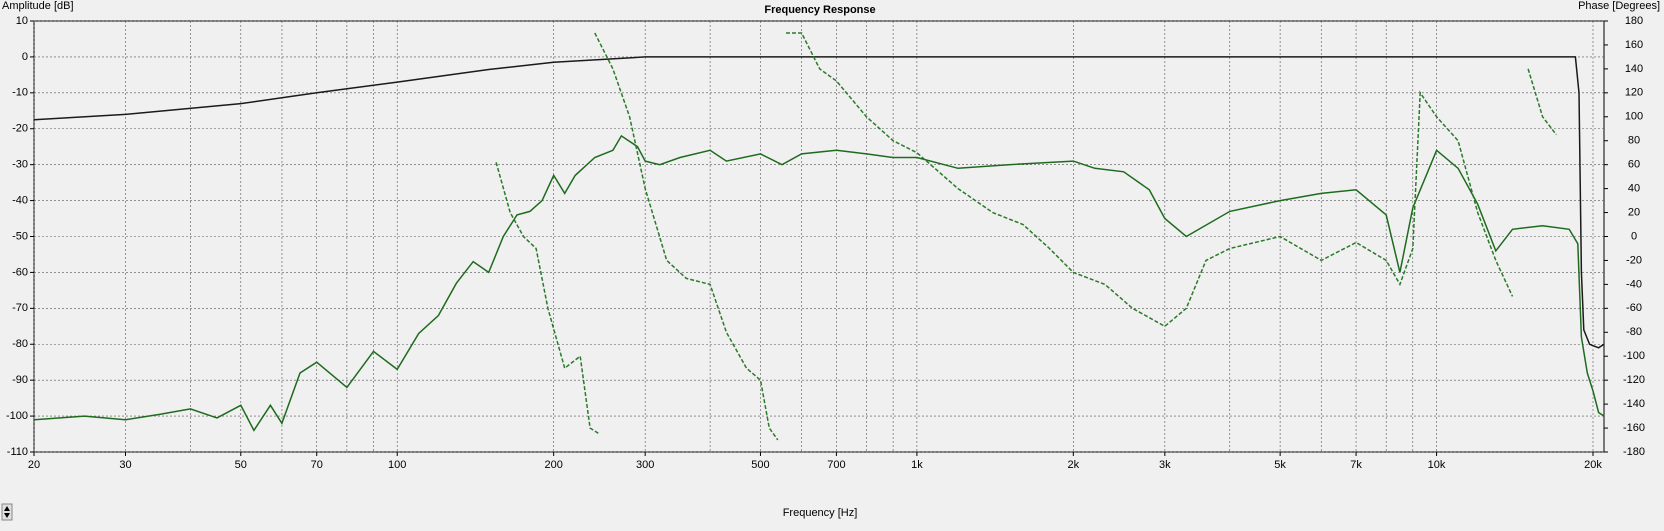 Image resolution: width=1664 pixels, height=531 pixels. Describe the element at coordinates (20, 380) in the screenshot. I see `y-tick-label: -90` at that location.